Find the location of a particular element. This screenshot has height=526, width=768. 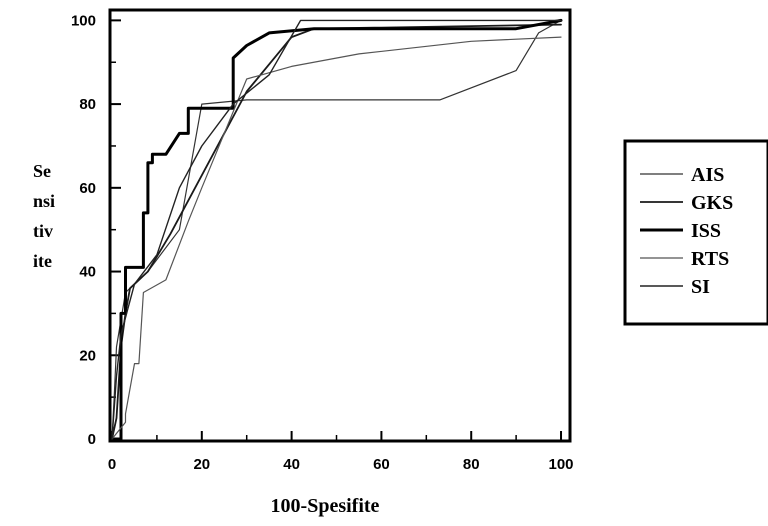

legend-label-rts: RTS is located at coordinates (710, 259).